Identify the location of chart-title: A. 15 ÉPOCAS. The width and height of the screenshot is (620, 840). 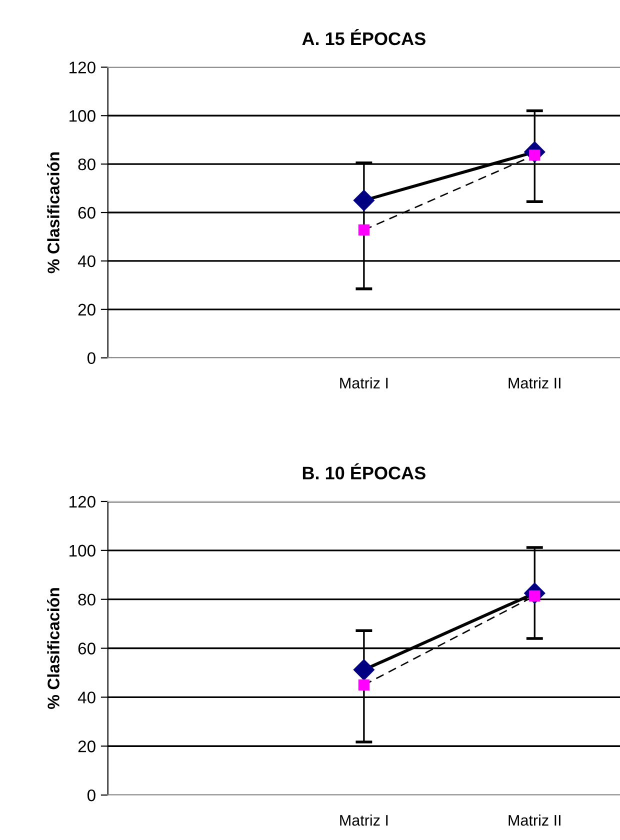
(364, 37).